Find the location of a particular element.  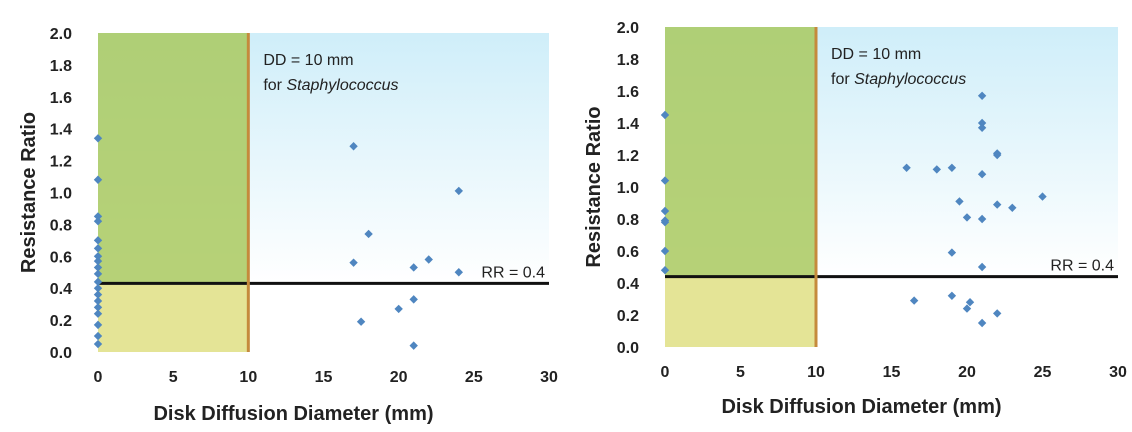

dd-annotation-line1: DD = 10 mm is located at coordinates (308, 60).